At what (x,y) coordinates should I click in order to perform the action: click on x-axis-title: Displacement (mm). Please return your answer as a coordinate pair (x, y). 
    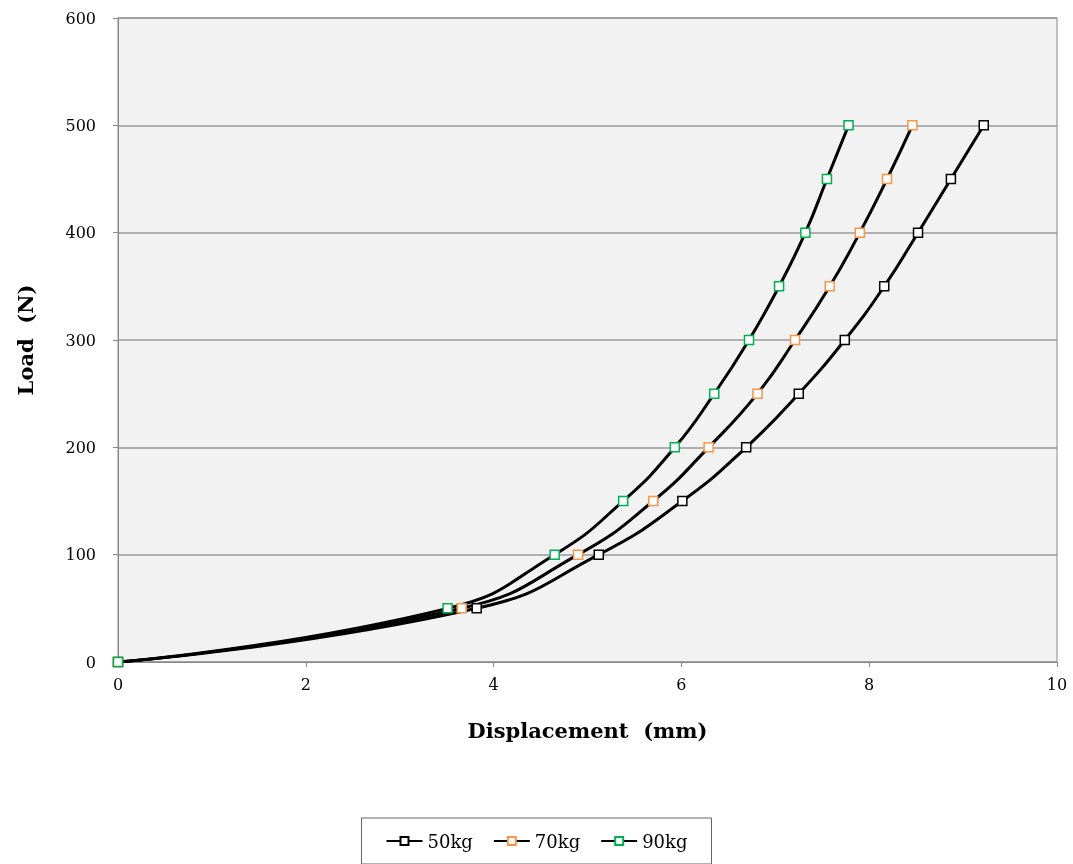
    Looking at the image, I should click on (587, 730).